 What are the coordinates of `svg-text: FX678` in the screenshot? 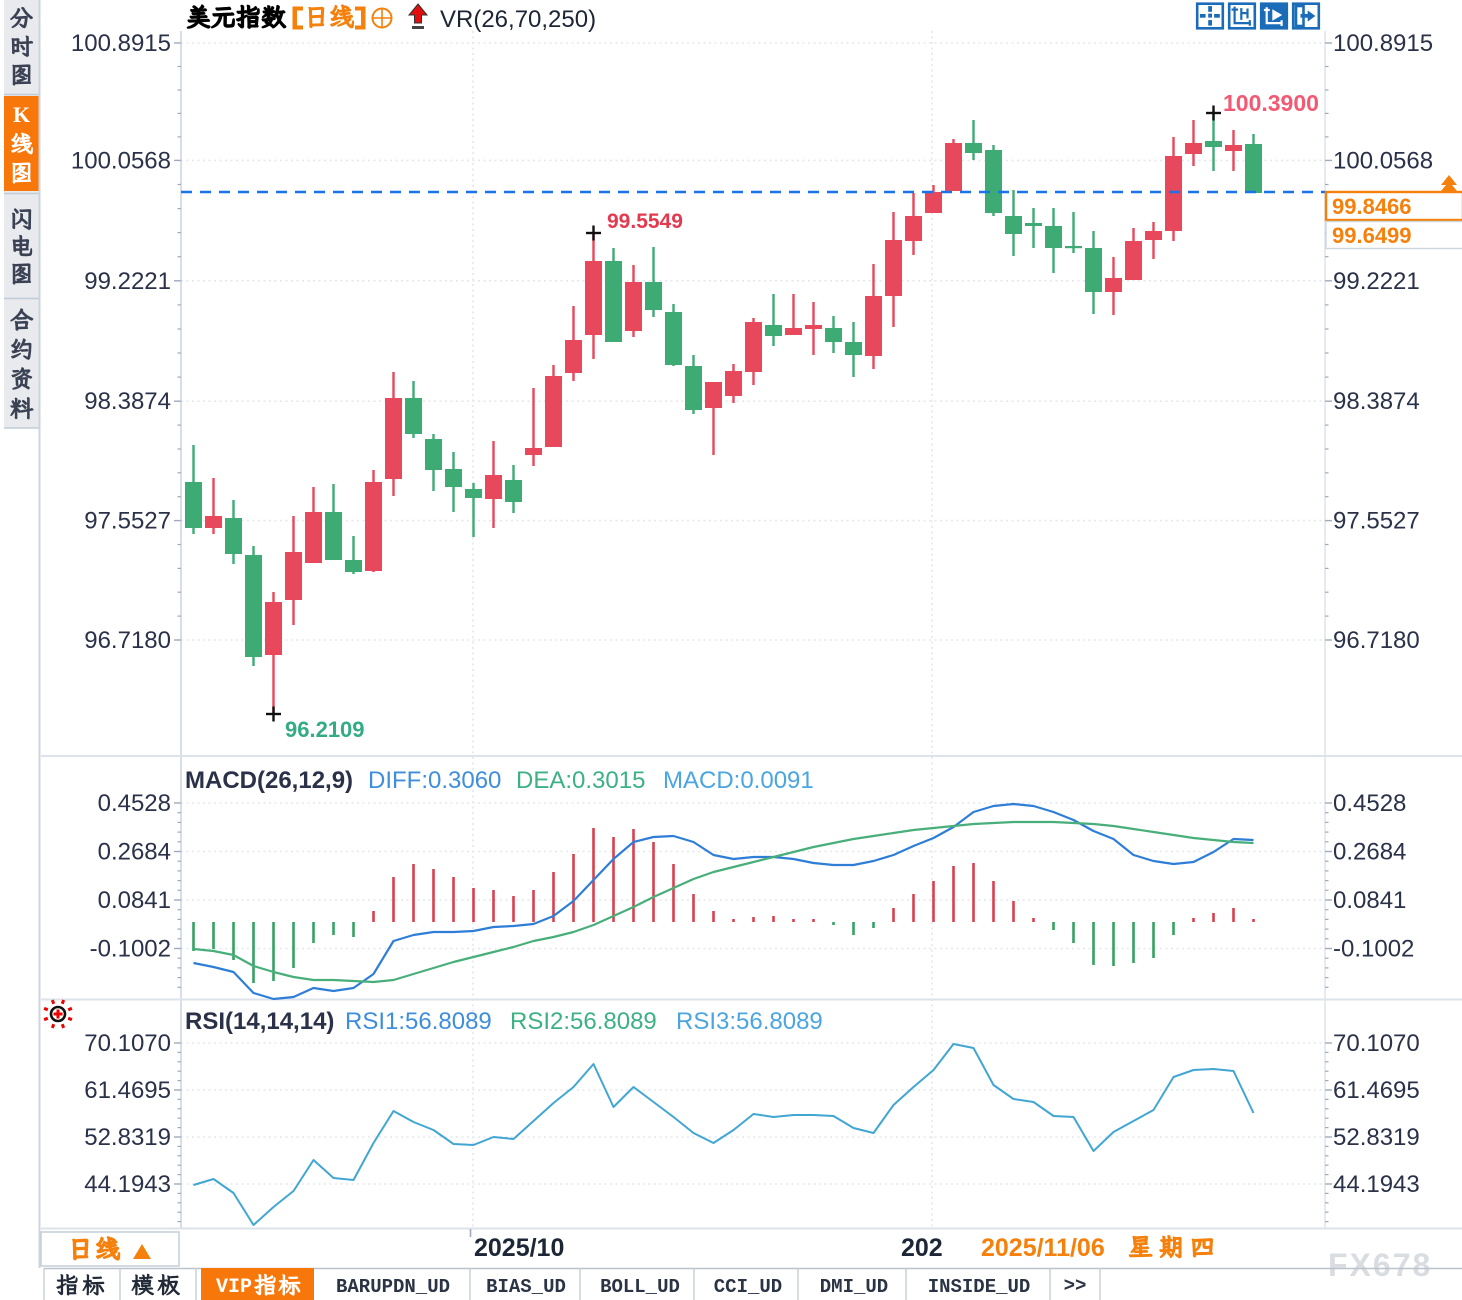 It's located at (1380, 1265).